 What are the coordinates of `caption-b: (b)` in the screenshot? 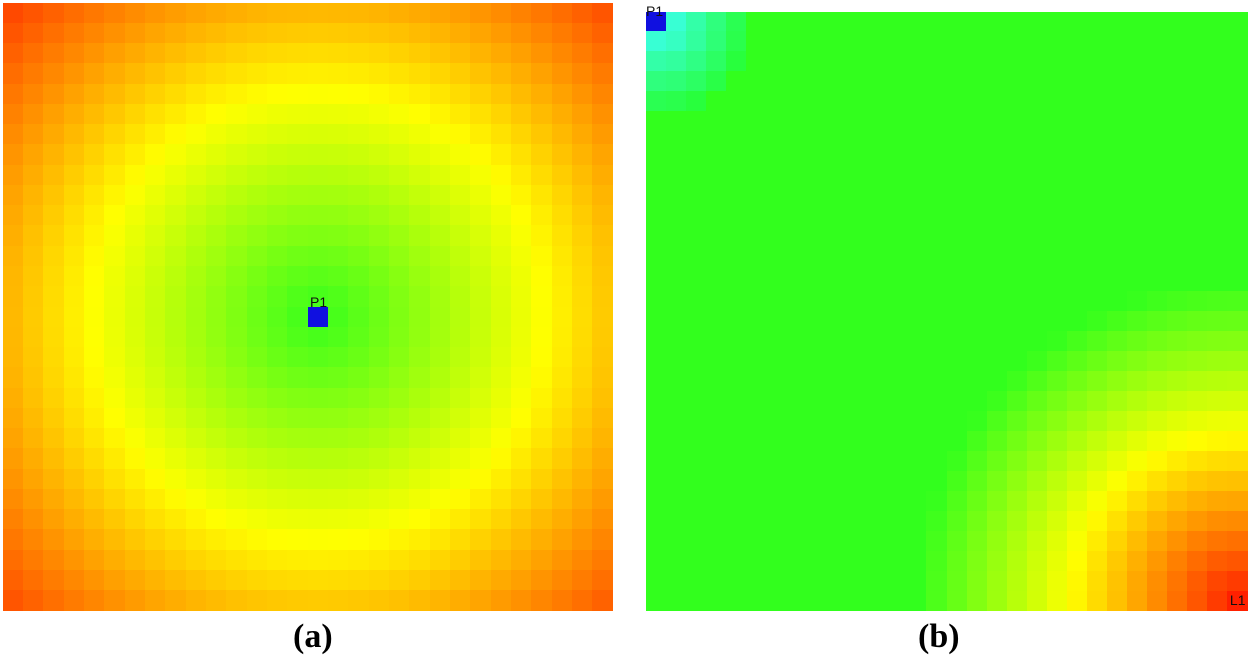 It's located at (939, 636).